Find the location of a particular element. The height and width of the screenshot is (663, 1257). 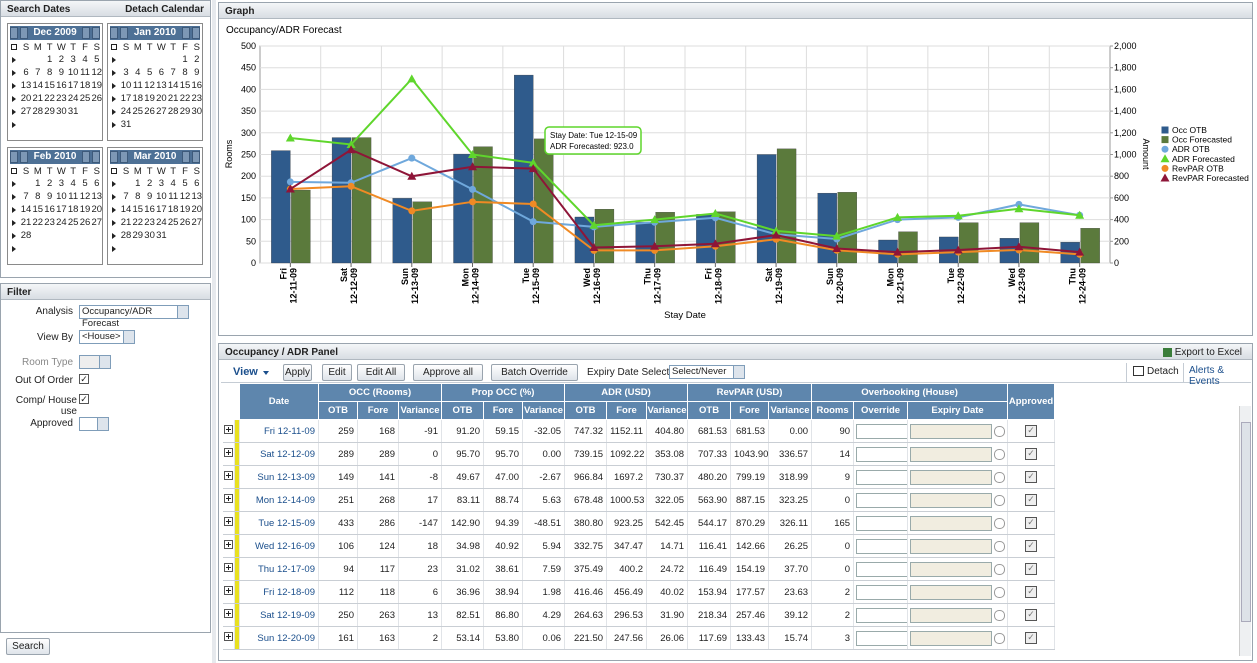

calendar-day: 5 is located at coordinates (85, 183).